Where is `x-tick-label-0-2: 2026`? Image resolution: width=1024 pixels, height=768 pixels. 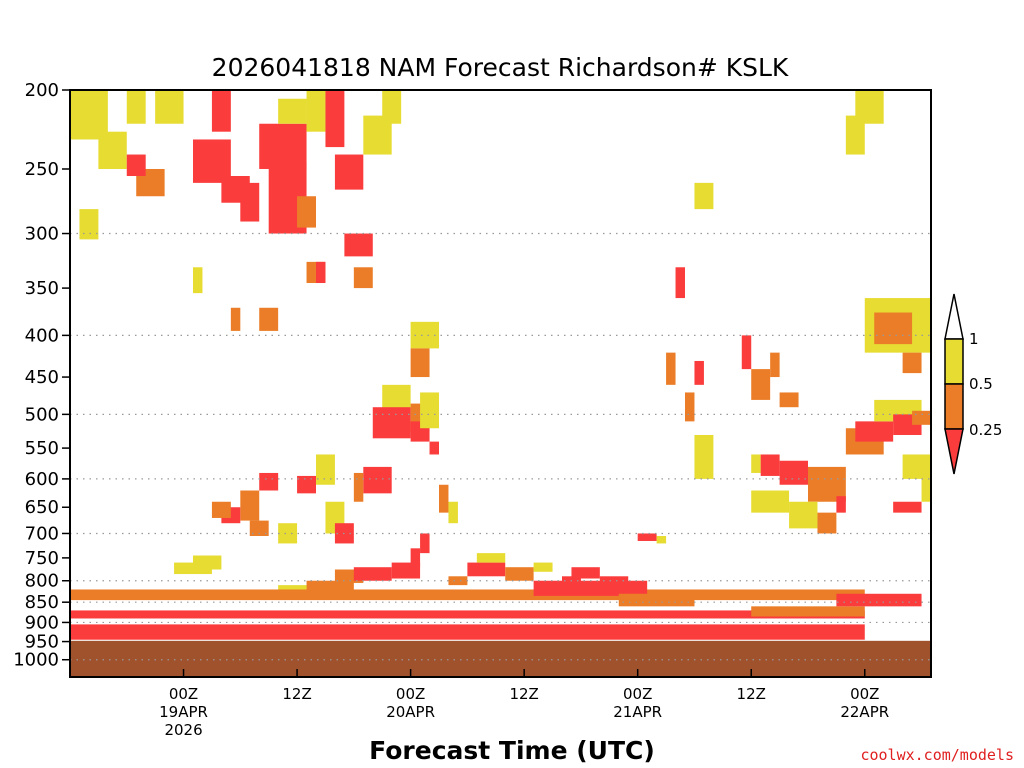 x-tick-label-0-2: 2026 is located at coordinates (183, 730).